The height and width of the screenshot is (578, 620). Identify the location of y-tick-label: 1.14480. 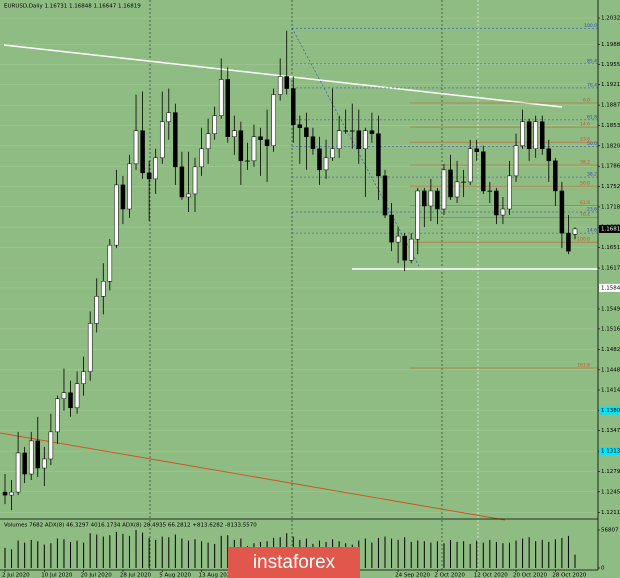
(610, 370).